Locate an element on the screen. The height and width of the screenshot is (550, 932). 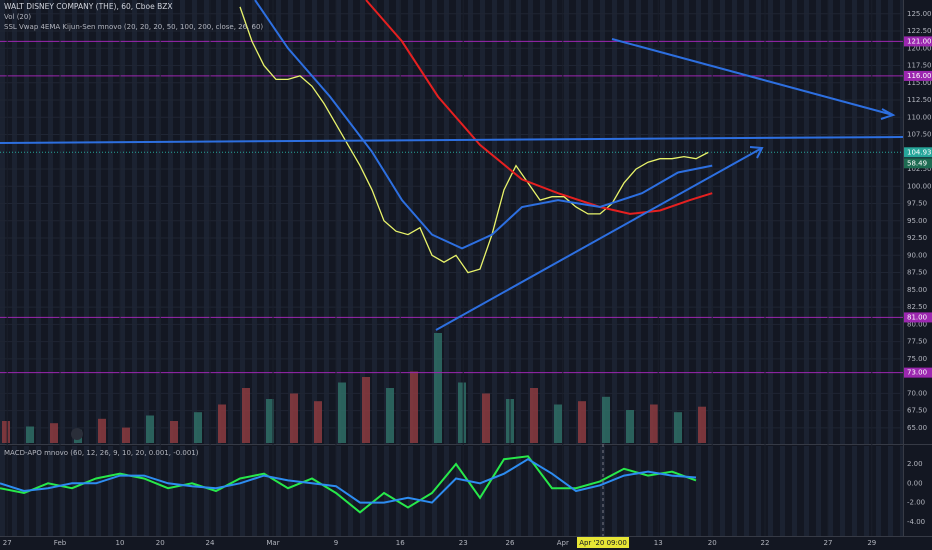
x-tick-label: 26 is located at coordinates (510, 543).